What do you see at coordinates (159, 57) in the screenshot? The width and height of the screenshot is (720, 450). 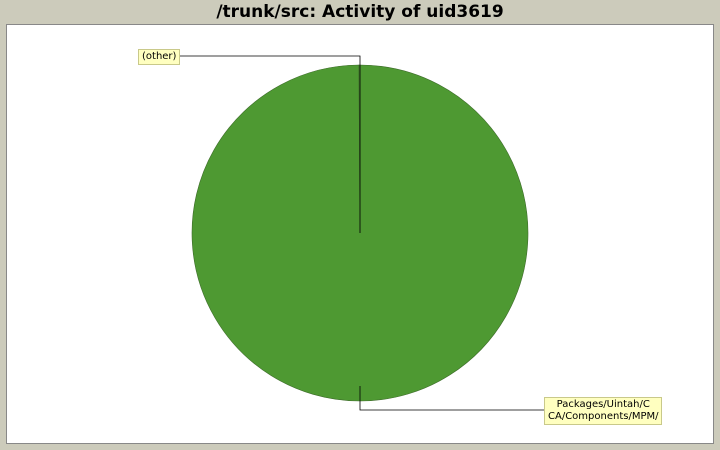 I see `slice-label-other: (other)` at bounding box center [159, 57].